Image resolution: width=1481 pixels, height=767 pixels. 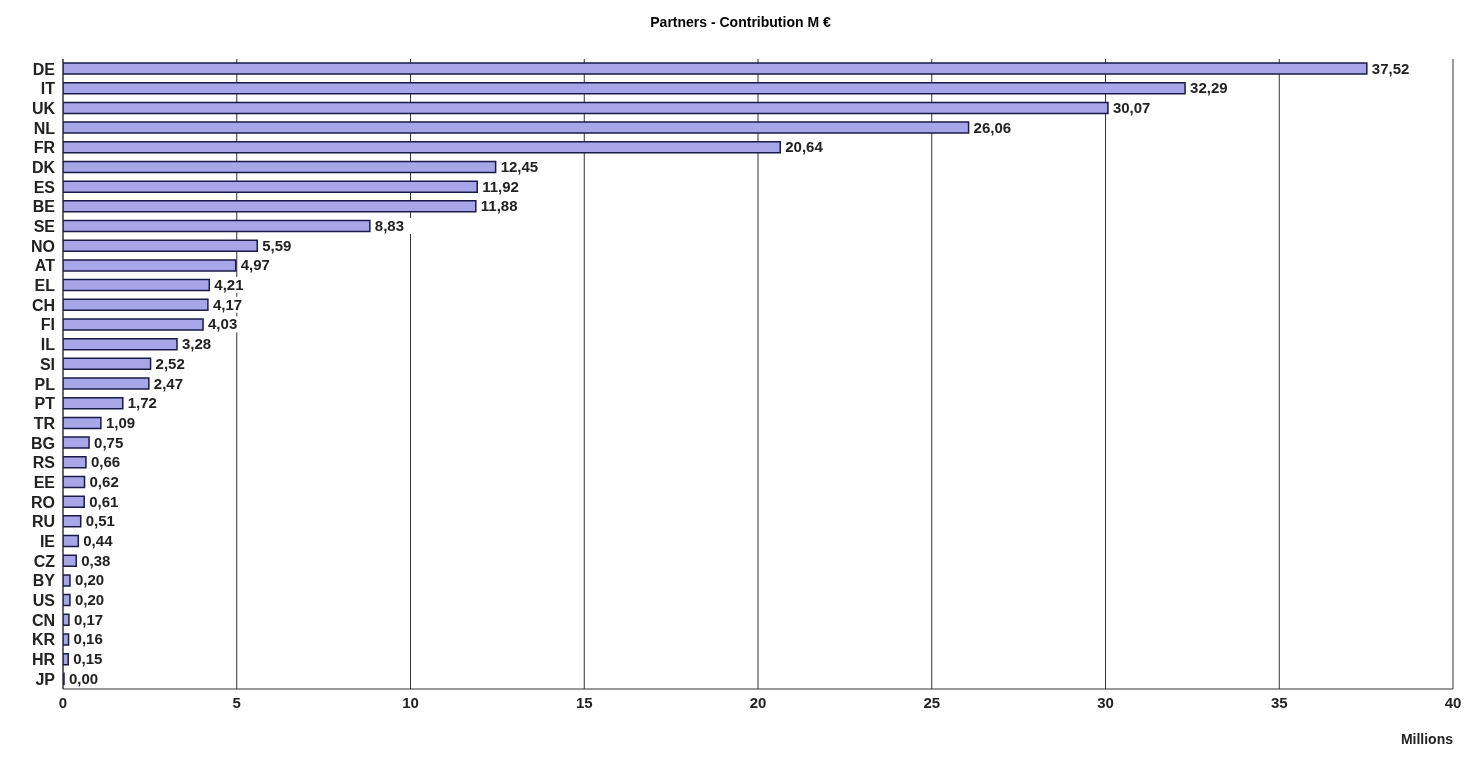 What do you see at coordinates (109, 442) in the screenshot?
I see `data-label: 0,75` at bounding box center [109, 442].